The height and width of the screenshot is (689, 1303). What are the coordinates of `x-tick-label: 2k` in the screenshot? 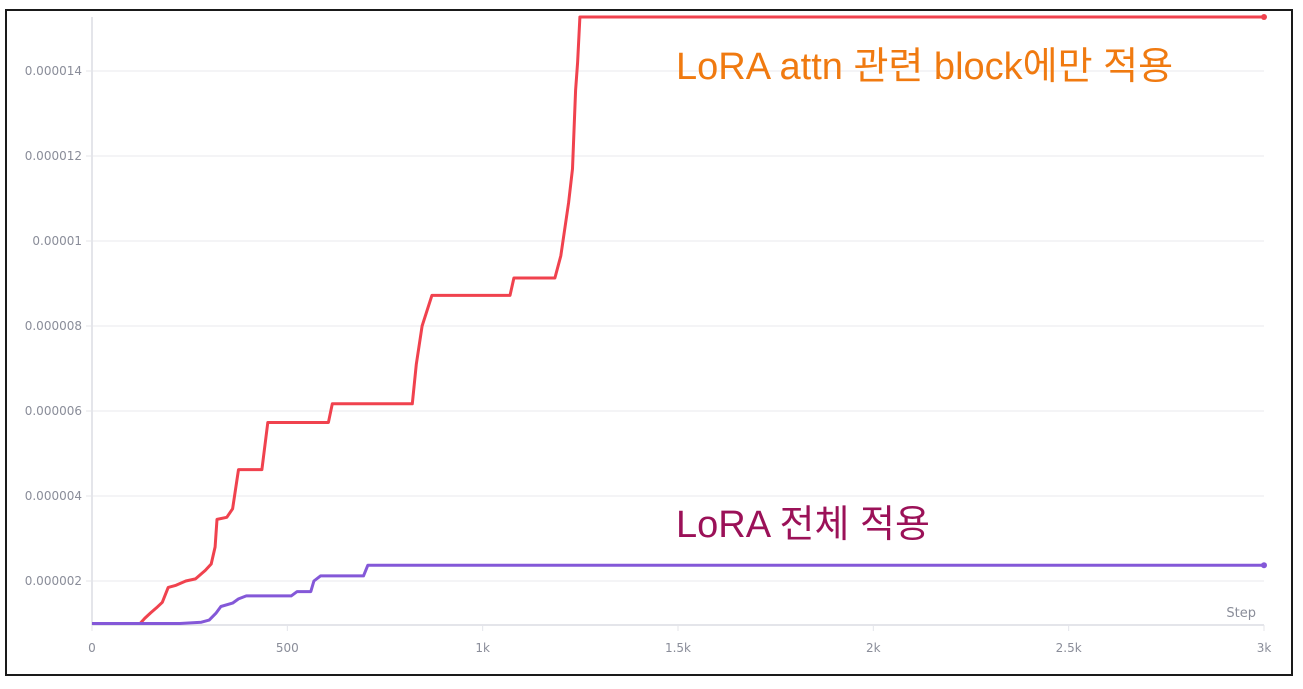 It's located at (873, 648).